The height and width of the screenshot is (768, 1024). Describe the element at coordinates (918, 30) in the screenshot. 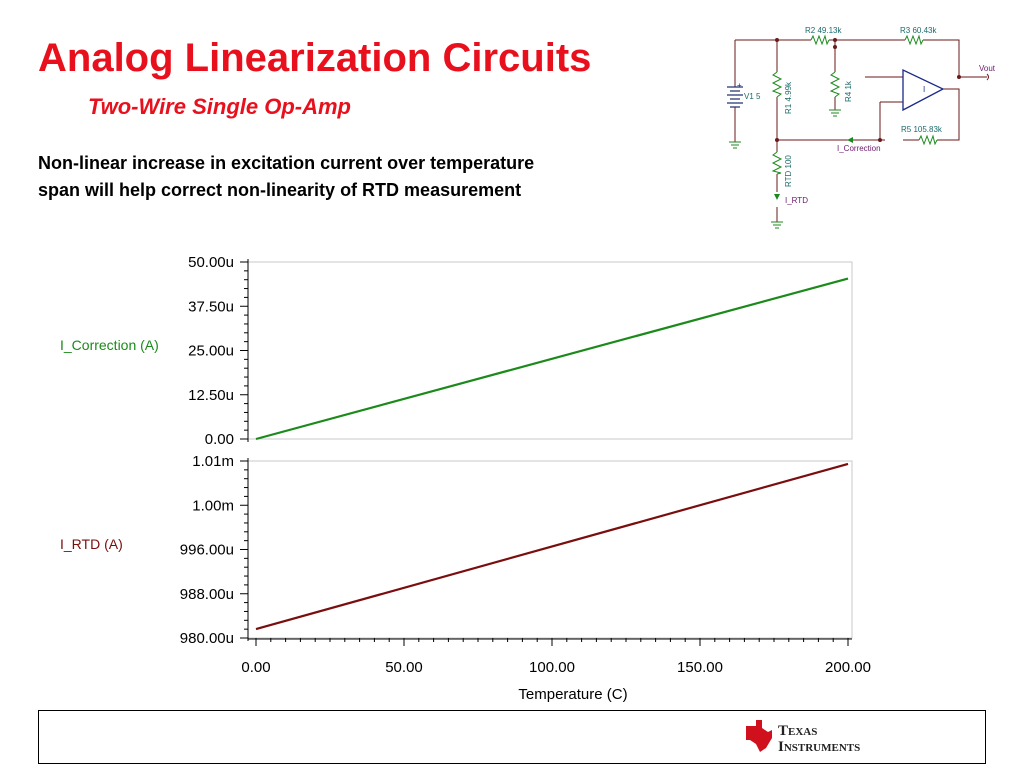

I see `r3-label: R3 60.43k` at that location.